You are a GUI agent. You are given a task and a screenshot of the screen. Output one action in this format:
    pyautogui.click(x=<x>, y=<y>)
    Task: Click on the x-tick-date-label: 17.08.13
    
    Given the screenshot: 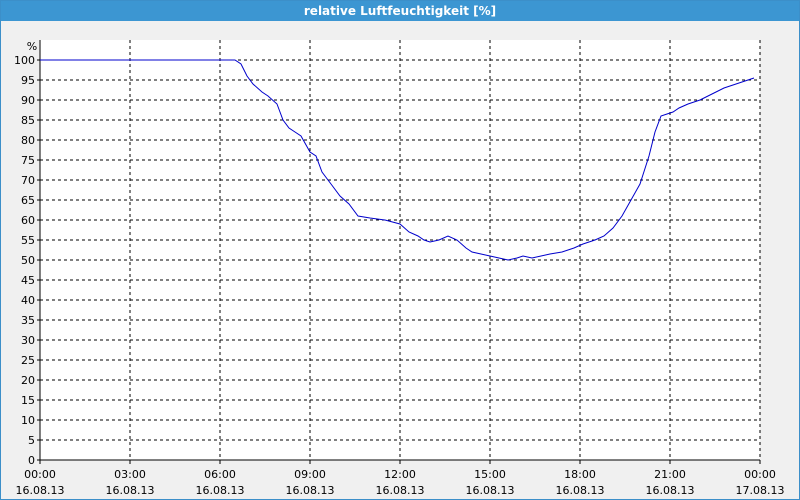 What is the action you would take?
    pyautogui.click(x=760, y=490)
    